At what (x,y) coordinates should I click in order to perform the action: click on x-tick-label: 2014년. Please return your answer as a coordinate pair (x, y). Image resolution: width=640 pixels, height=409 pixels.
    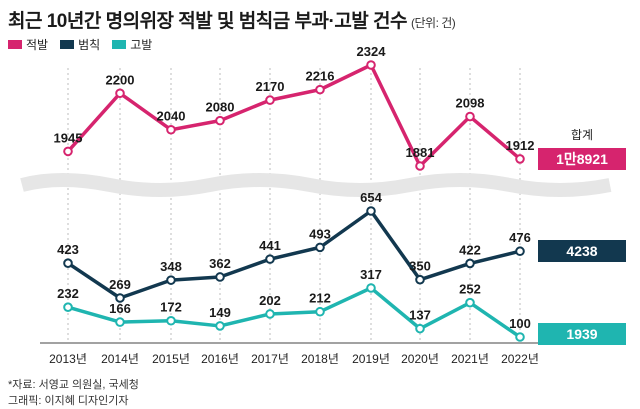
    Looking at the image, I should click on (120, 359).